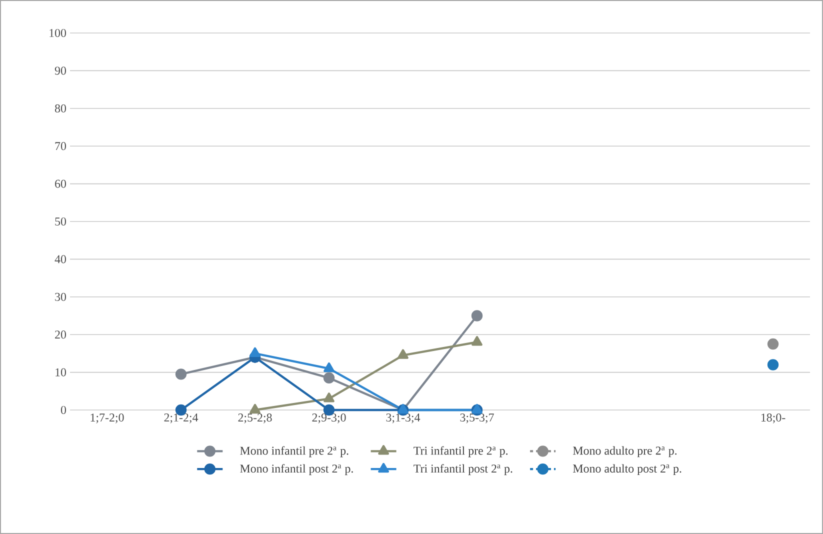  I want to click on legend-label: Tri infantil post 2$^{a}$ p., so click(463, 470).